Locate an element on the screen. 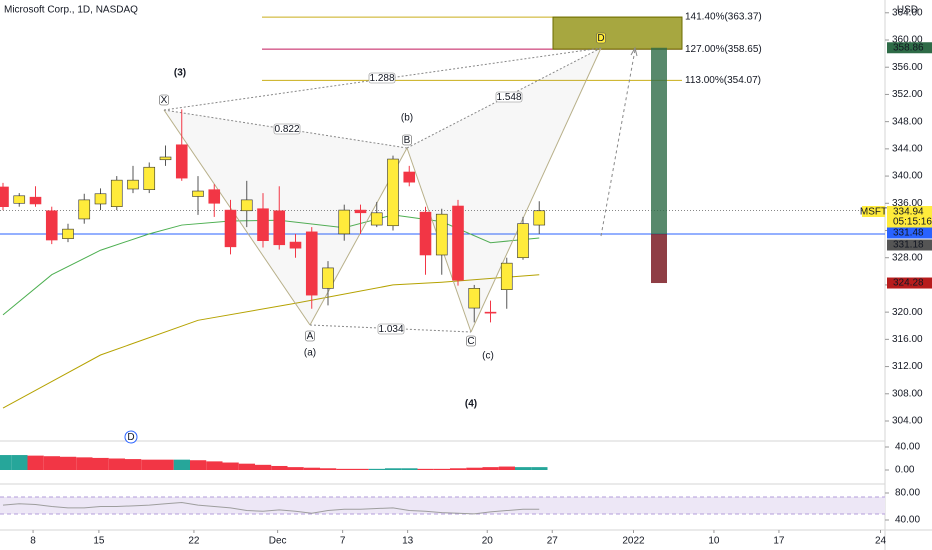 Image resolution: width=932 pixels, height=550 pixels. oscillator-line is located at coordinates (271, 508).